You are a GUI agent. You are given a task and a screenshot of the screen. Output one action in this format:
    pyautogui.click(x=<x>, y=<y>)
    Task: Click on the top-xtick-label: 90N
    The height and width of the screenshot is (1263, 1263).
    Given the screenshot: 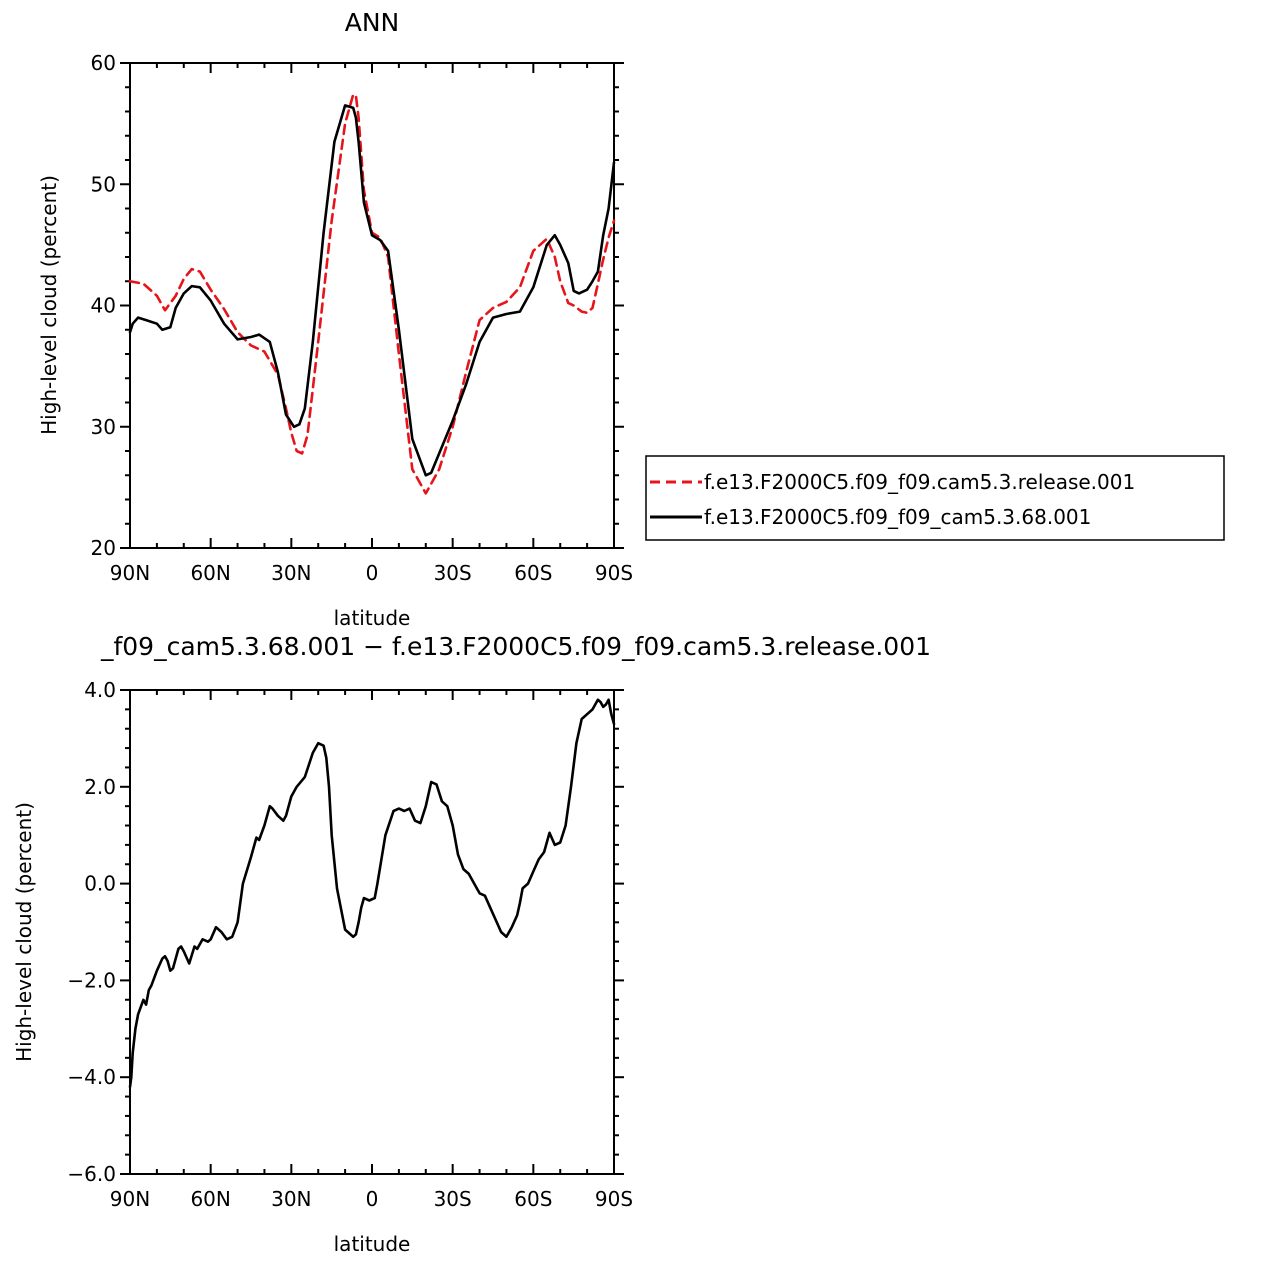 What is the action you would take?
    pyautogui.click(x=130, y=573)
    